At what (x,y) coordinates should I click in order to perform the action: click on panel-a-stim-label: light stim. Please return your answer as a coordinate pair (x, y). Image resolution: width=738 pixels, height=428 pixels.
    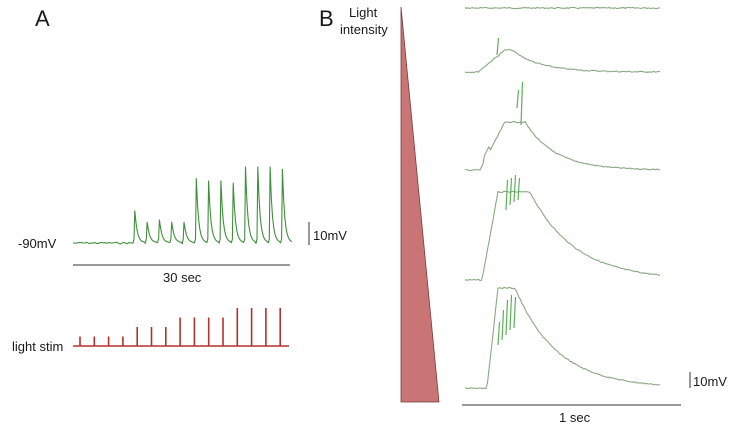
    Looking at the image, I should click on (37, 346).